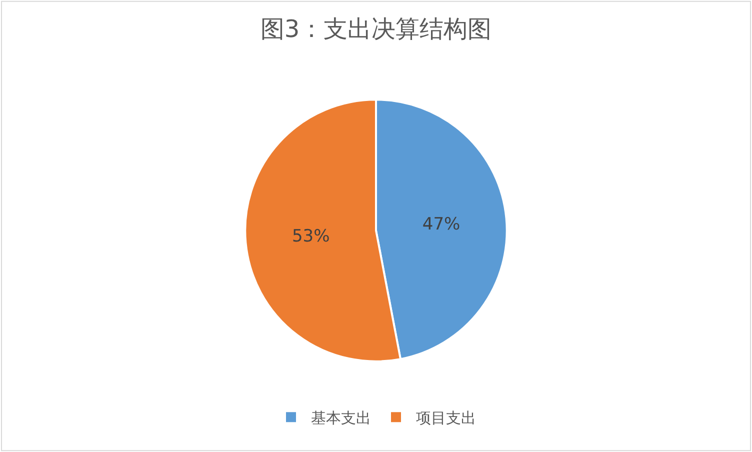  Describe the element at coordinates (441, 224) in the screenshot. I see `data-label: 47%` at that location.